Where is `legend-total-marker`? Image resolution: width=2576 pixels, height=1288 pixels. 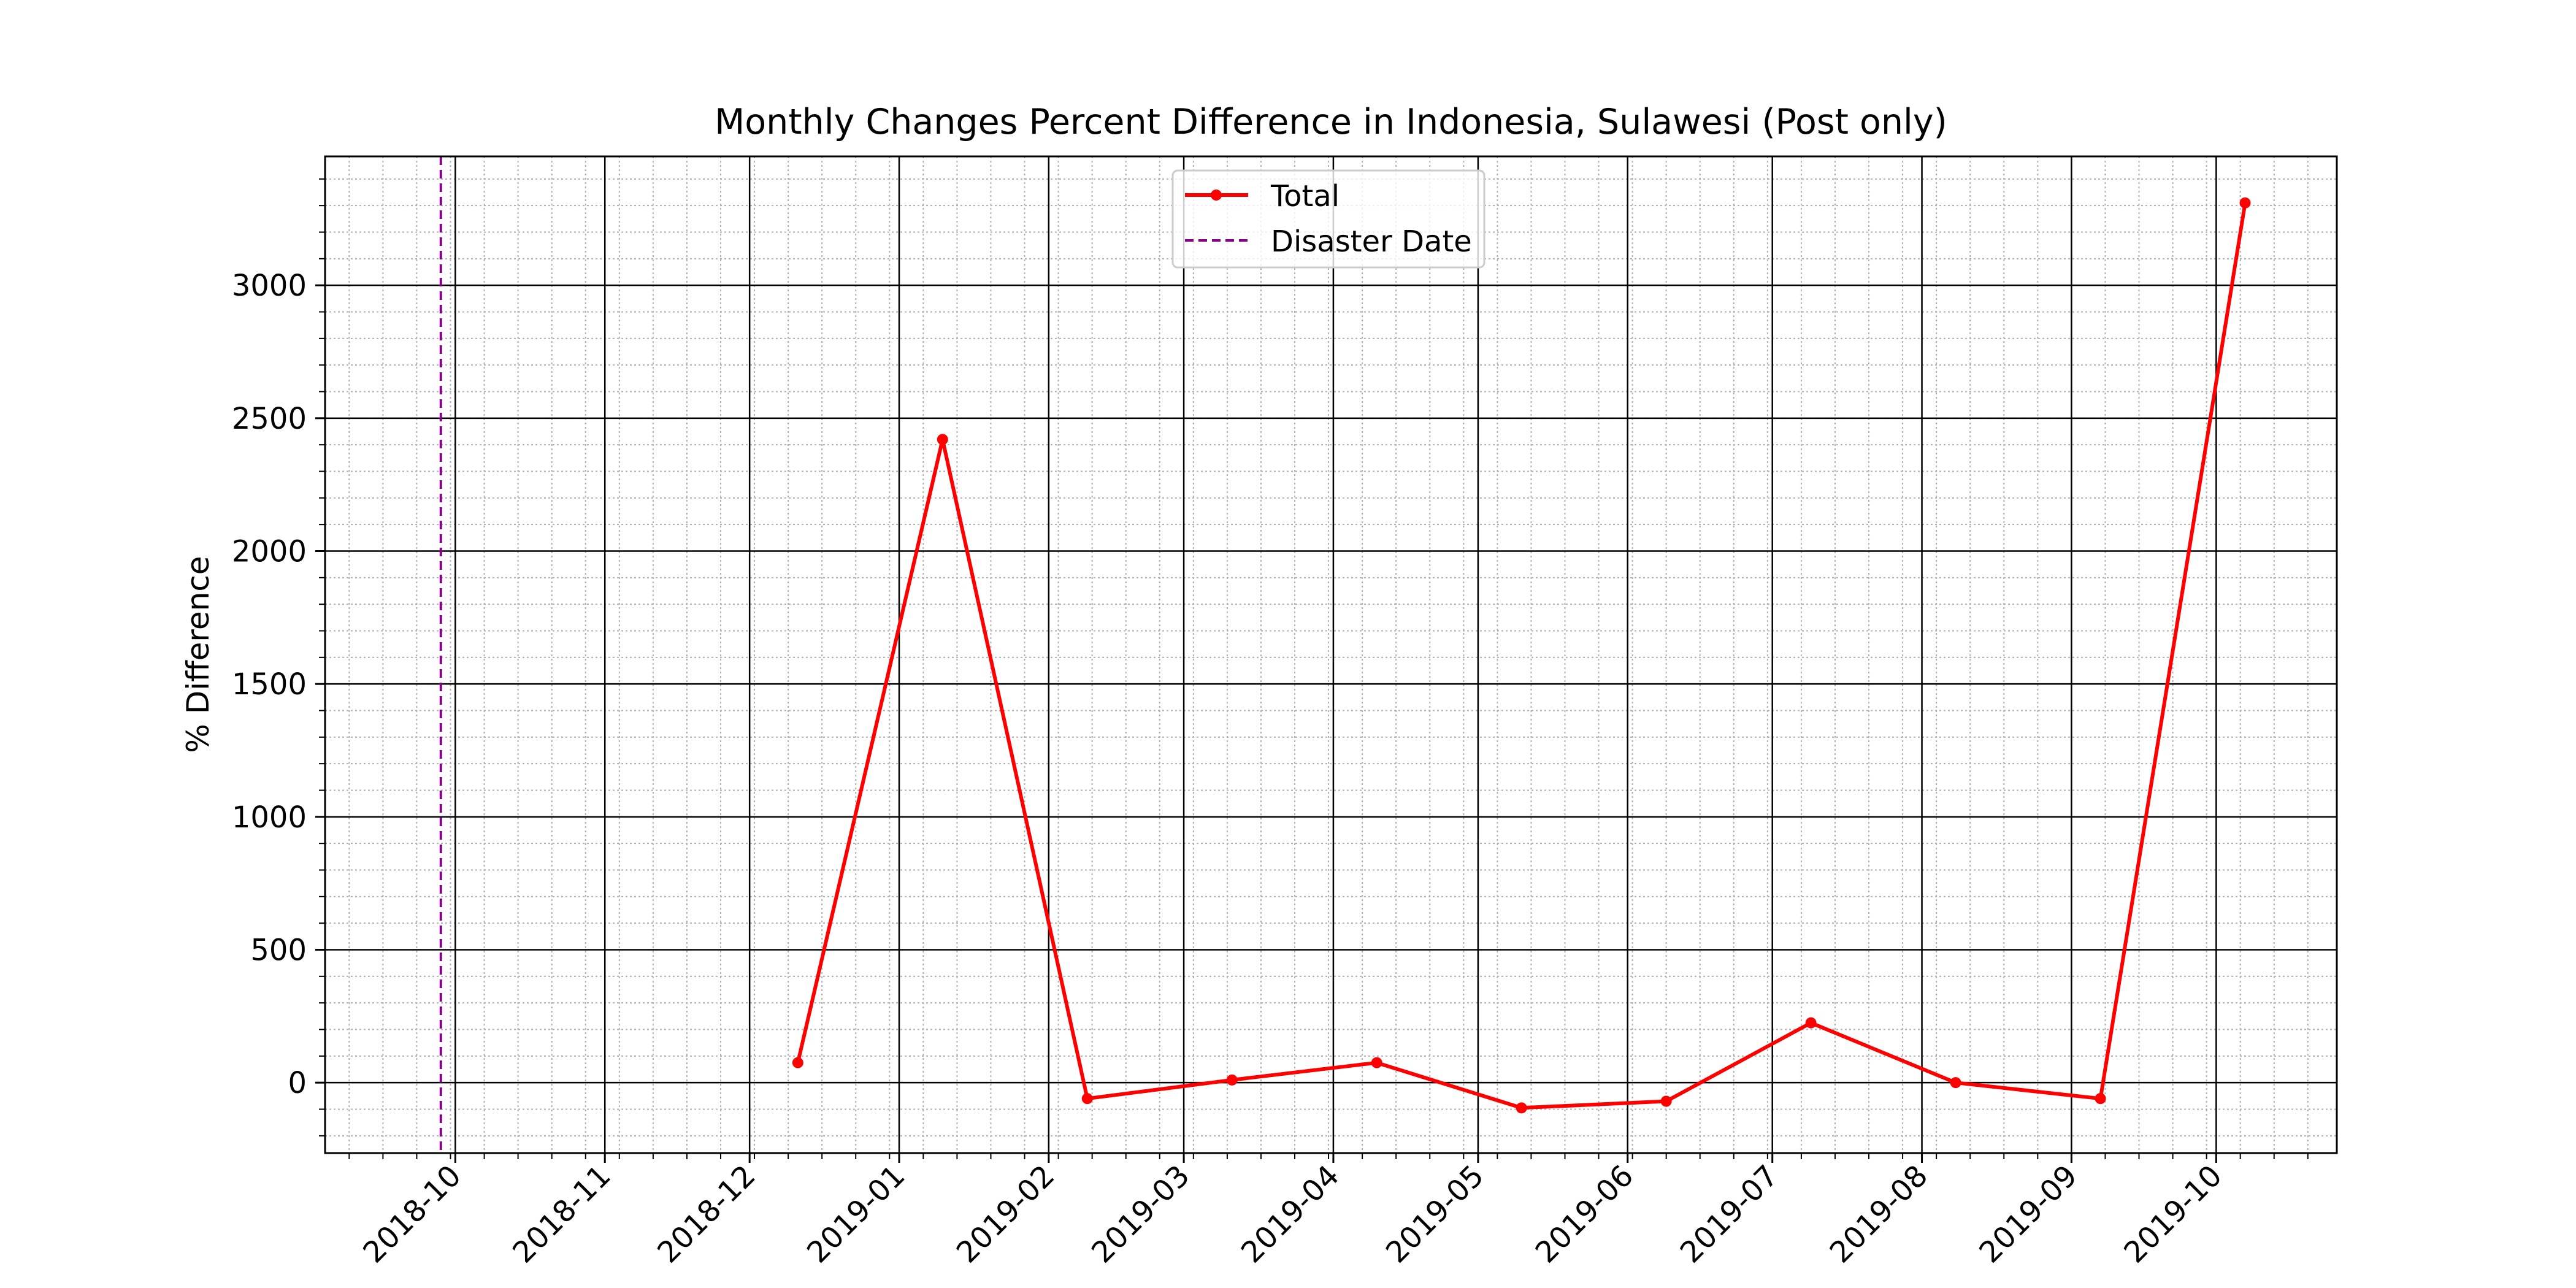
legend-total-marker is located at coordinates (1216, 195).